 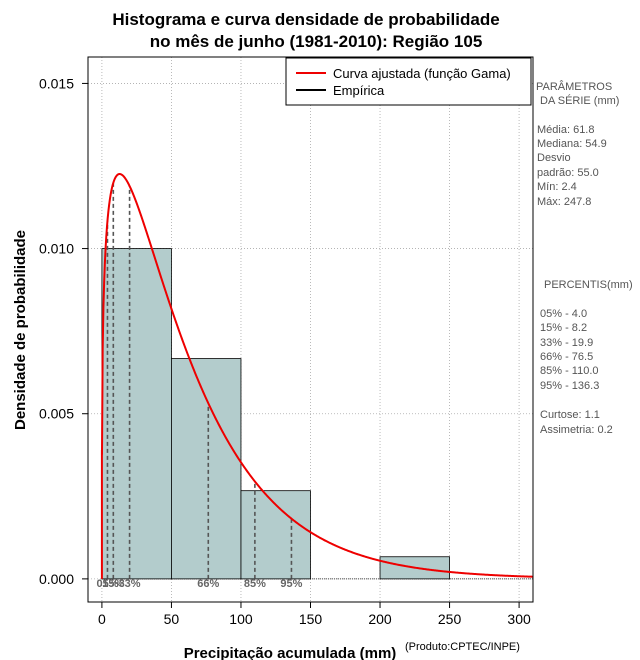 I want to click on param-assimetria: Assimetria: 0.2, so click(x=576, y=430).